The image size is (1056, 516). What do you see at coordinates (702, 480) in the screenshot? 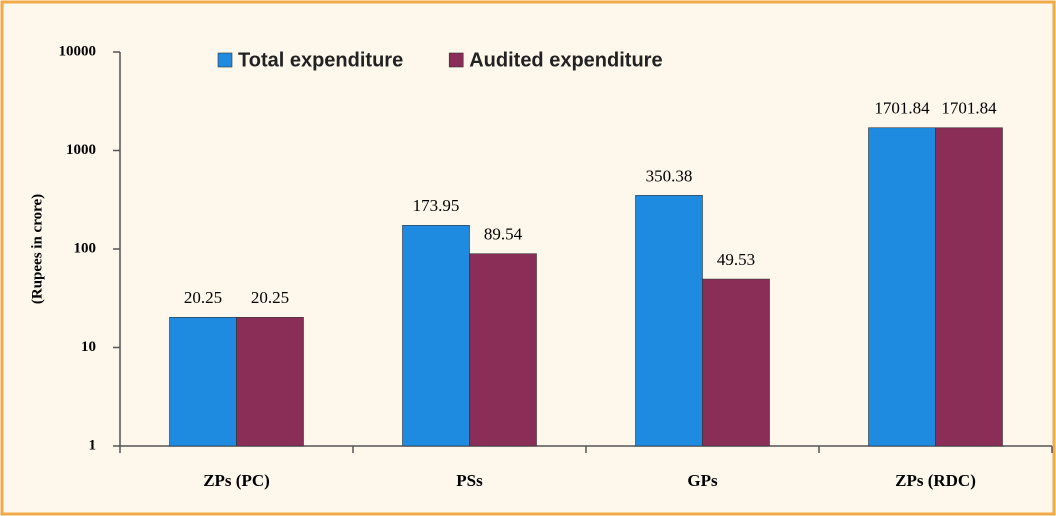
I see `x-tick-label: GPs` at bounding box center [702, 480].